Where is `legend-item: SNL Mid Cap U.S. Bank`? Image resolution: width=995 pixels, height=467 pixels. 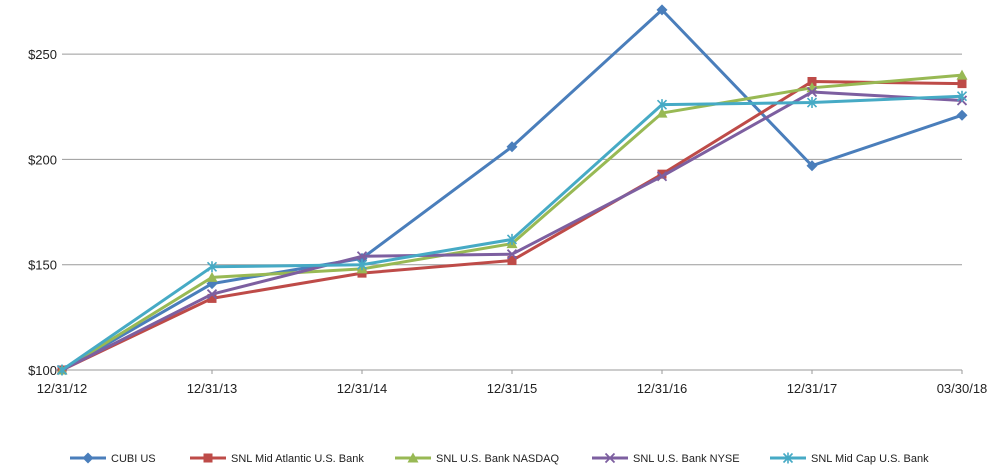
legend-item: SNL Mid Cap U.S. Bank is located at coordinates (849, 458).